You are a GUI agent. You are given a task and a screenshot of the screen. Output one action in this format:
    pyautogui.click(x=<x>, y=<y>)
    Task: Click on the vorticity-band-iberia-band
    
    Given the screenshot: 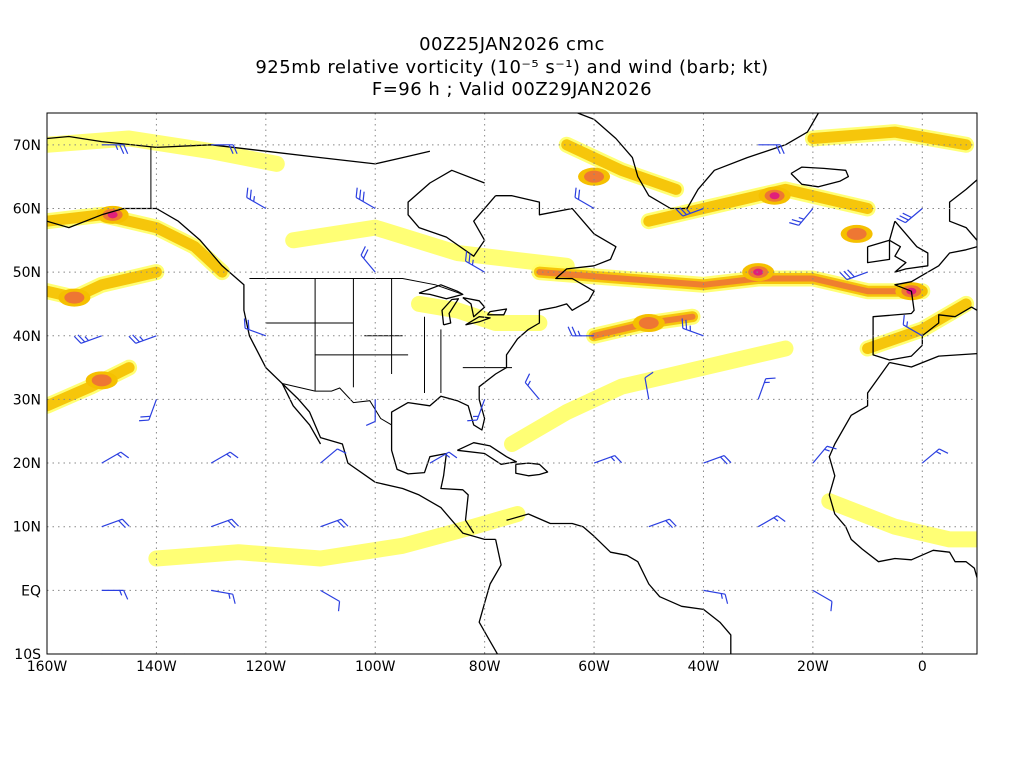 What is the action you would take?
    pyautogui.click(x=917, y=326)
    